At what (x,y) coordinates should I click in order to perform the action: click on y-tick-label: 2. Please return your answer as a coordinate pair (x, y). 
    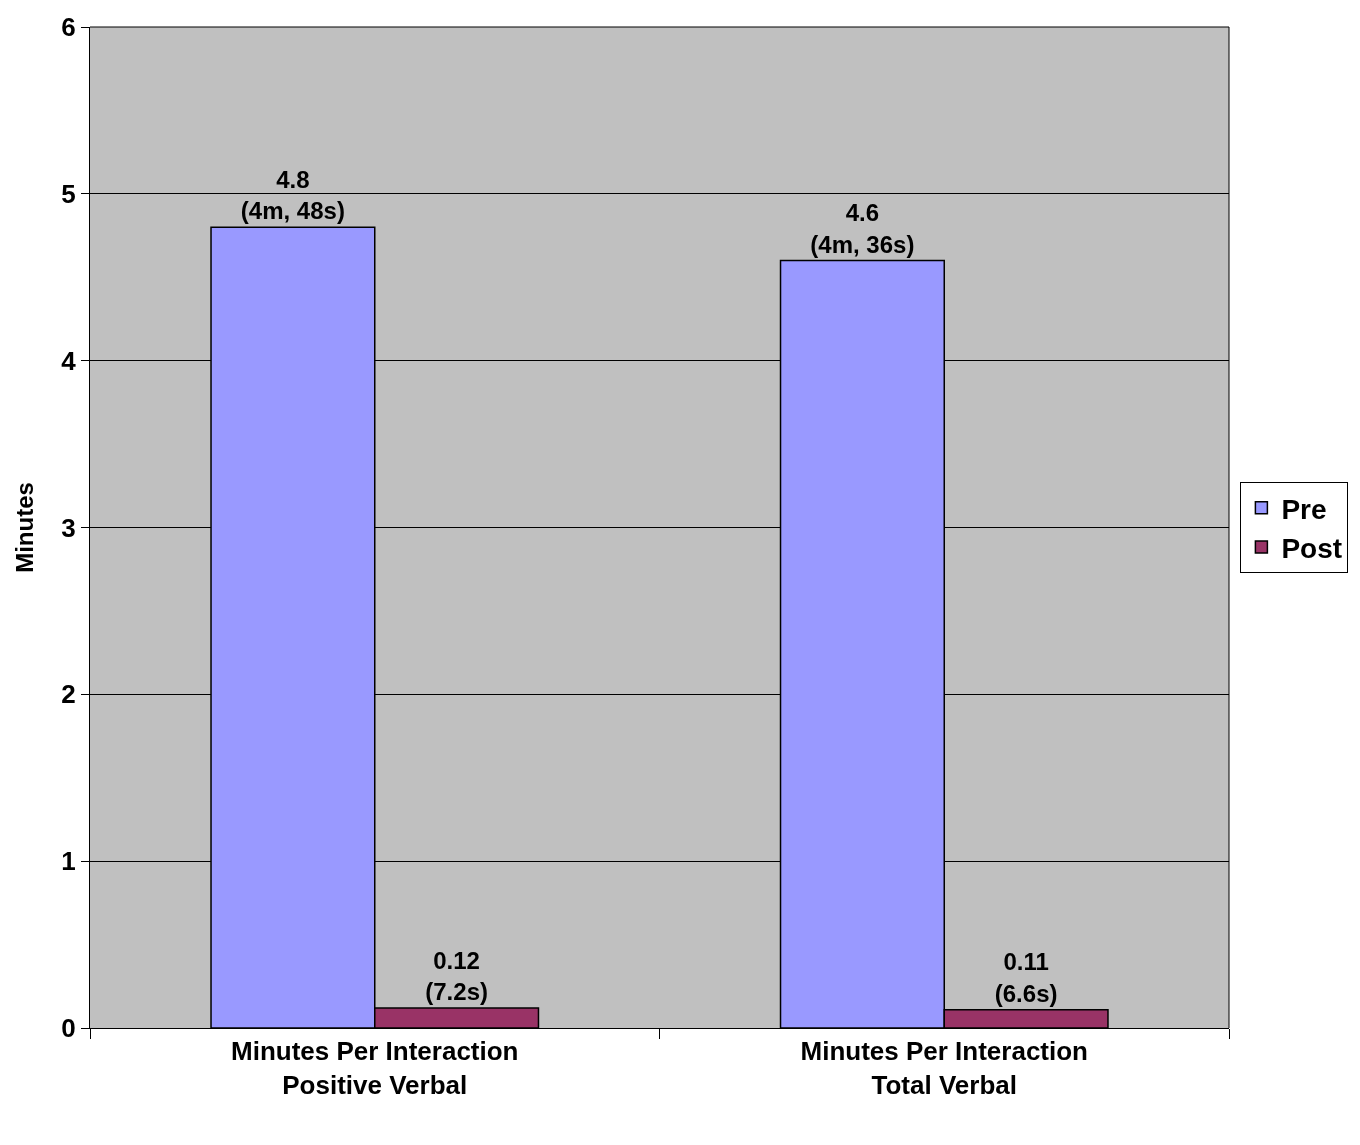
    Looking at the image, I should click on (68, 694).